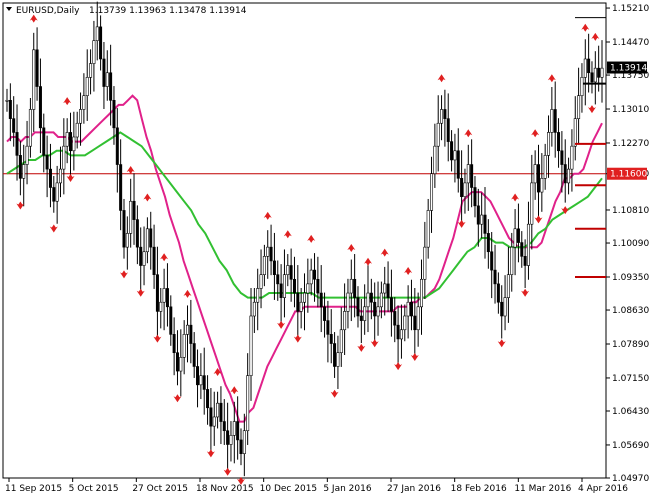  Describe the element at coordinates (94, 489) in the screenshot. I see `x-tick-label: 5 Oct 2015` at that location.